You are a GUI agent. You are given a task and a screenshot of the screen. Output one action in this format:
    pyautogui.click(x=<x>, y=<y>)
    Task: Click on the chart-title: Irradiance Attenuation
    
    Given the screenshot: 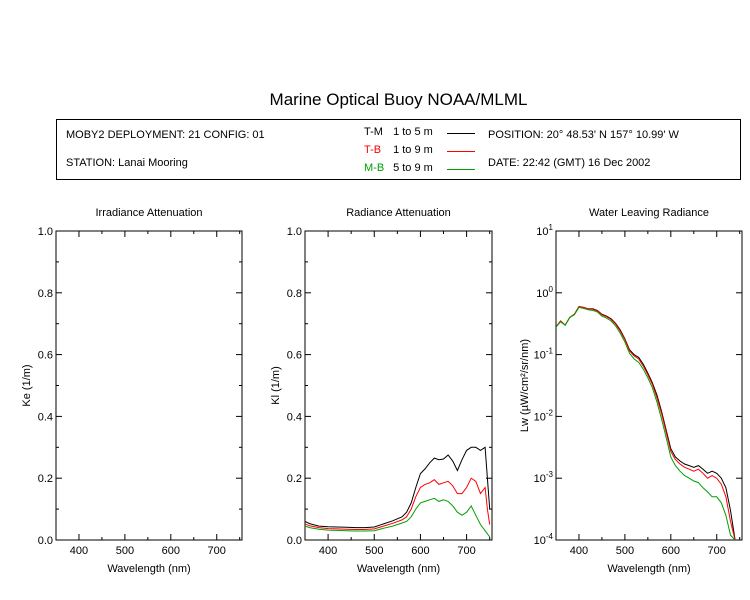 What is the action you would take?
    pyautogui.click(x=148, y=213)
    